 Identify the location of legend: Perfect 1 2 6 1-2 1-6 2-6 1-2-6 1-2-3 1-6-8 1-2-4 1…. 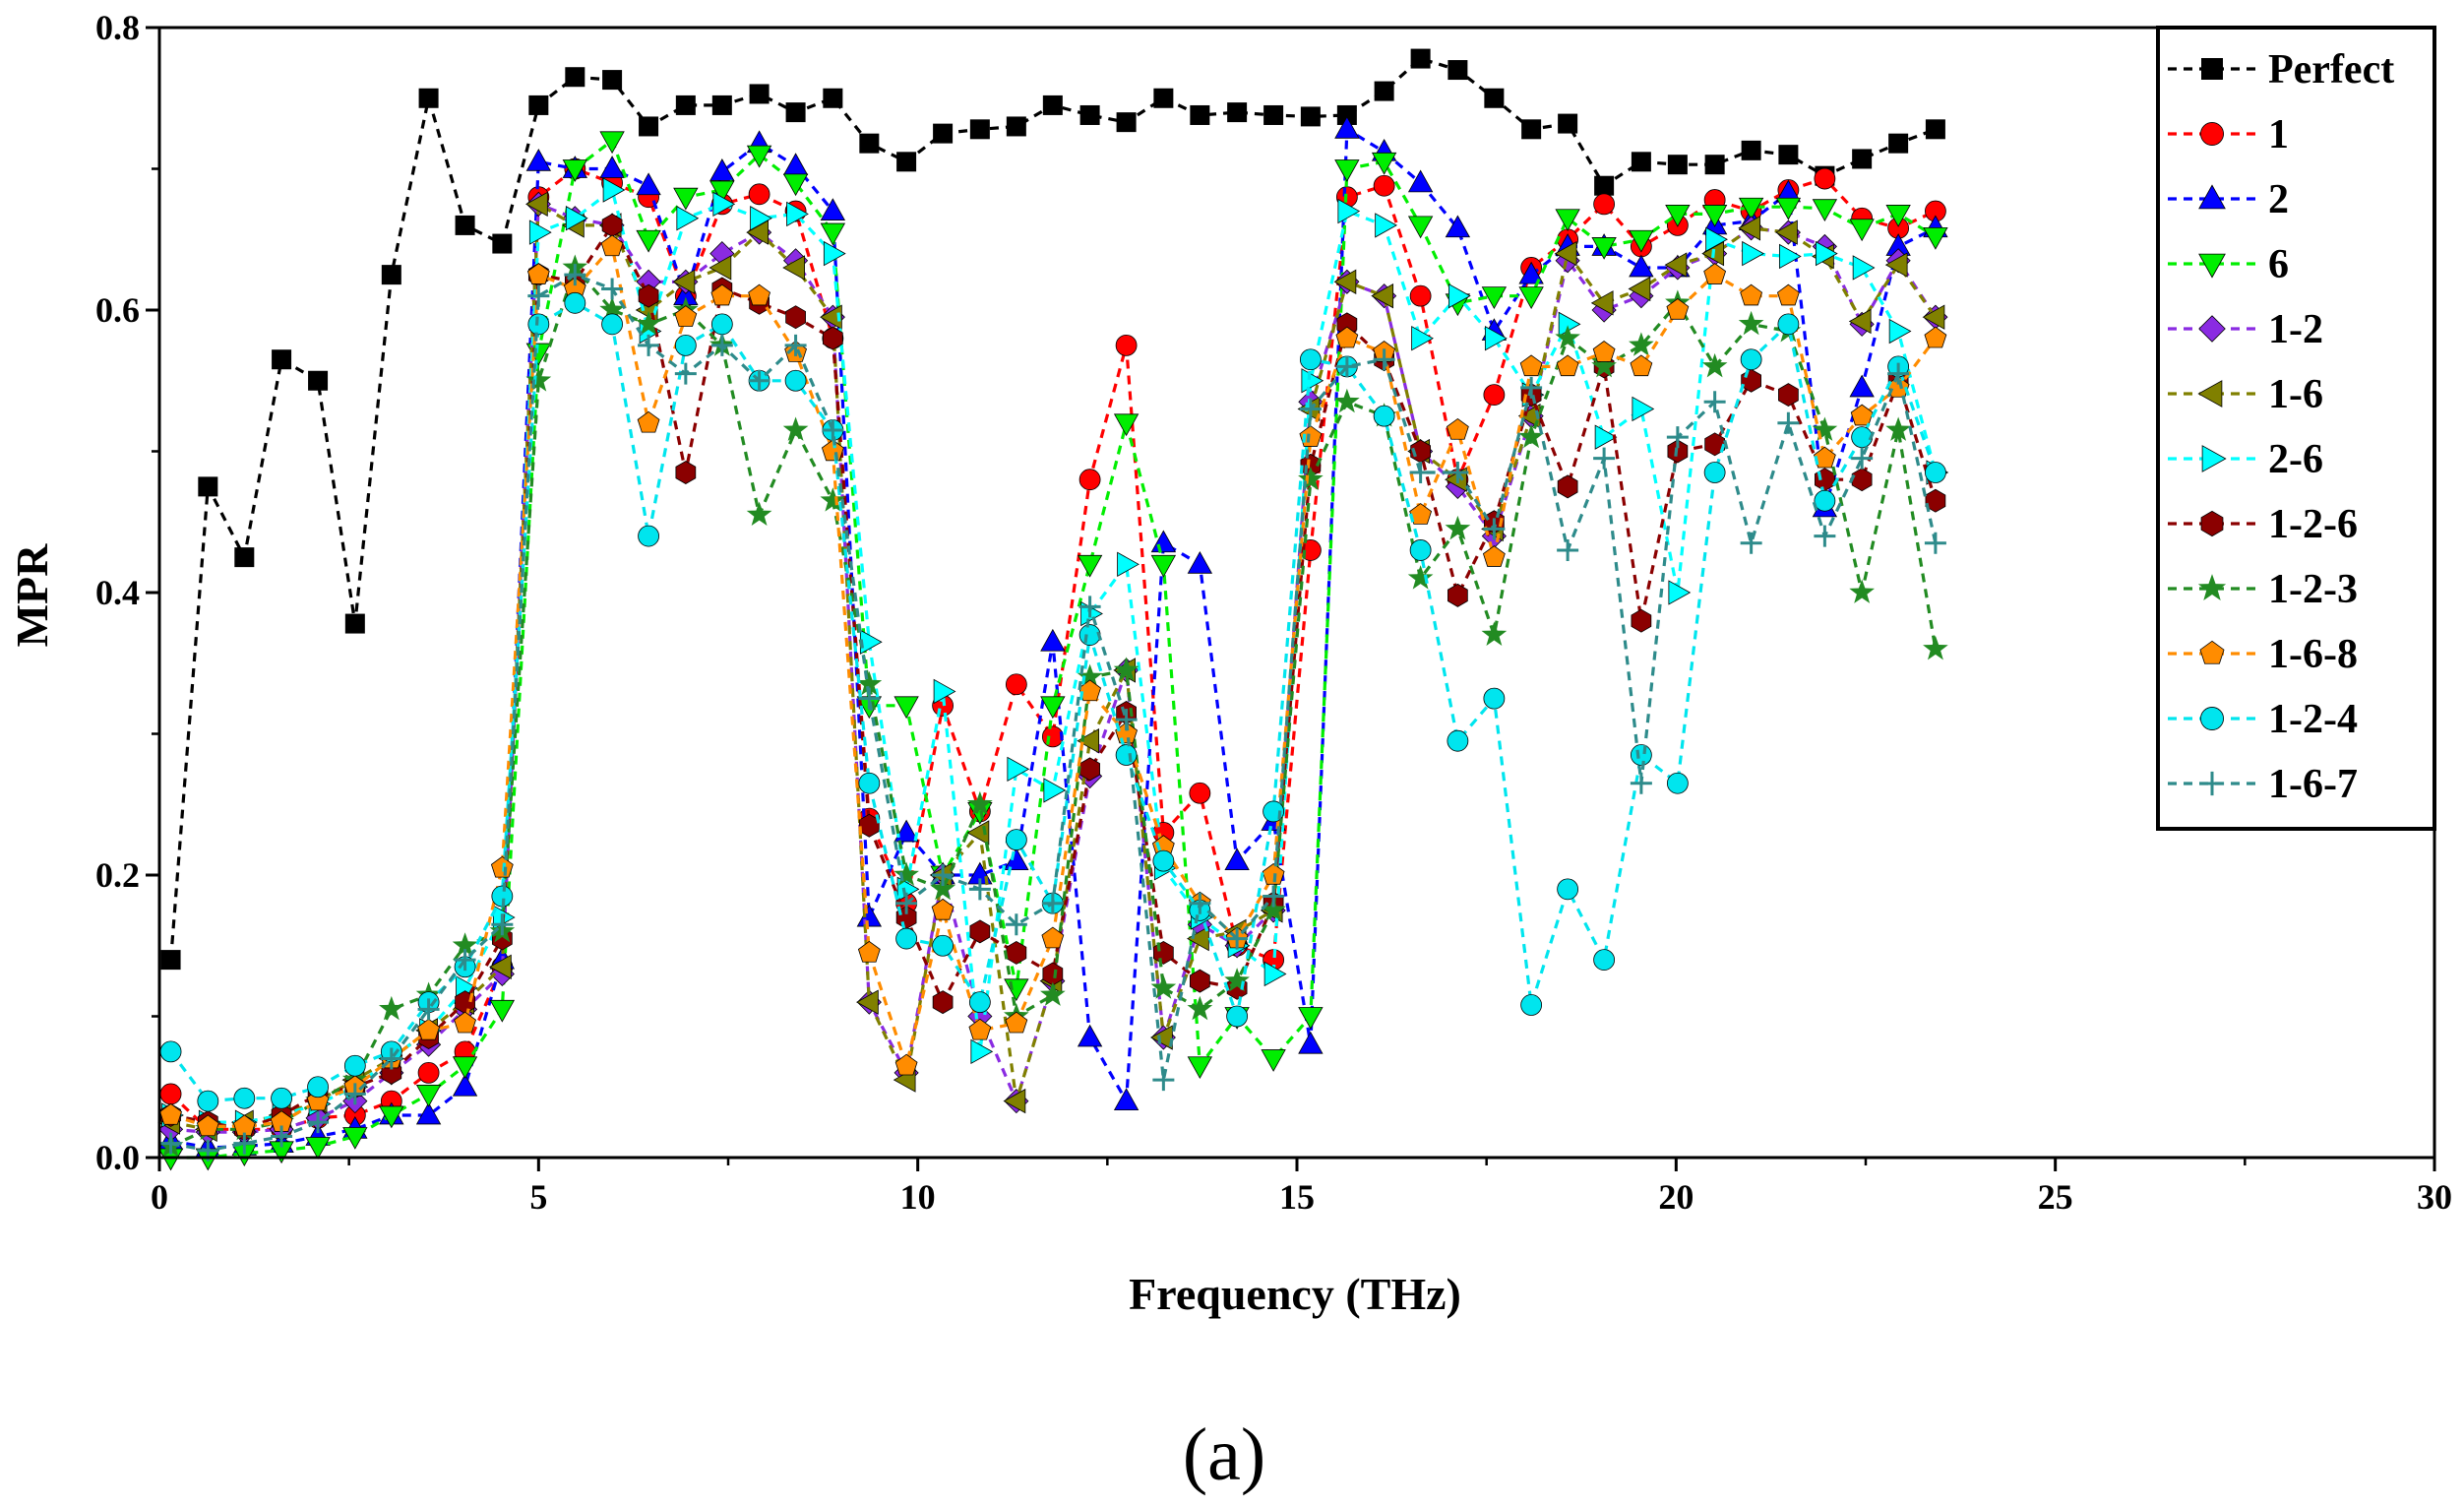
(2296, 429).